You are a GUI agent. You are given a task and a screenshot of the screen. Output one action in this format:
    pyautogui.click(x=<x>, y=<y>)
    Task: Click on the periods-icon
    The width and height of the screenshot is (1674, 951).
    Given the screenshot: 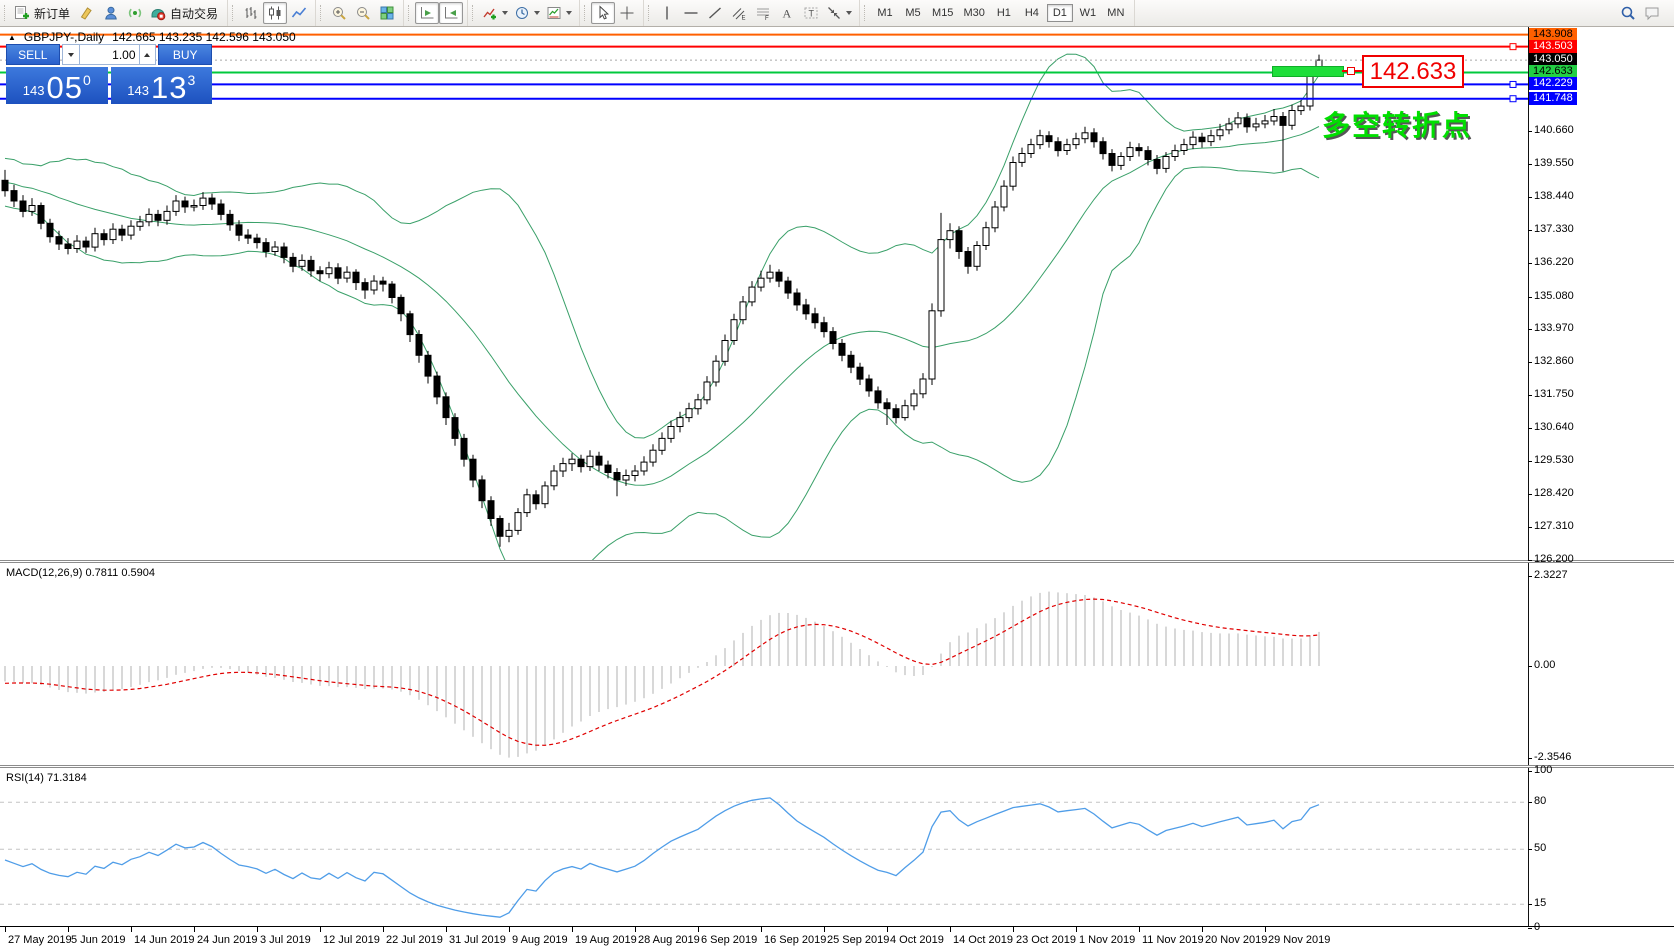 What is the action you would take?
    pyautogui.click(x=522, y=13)
    